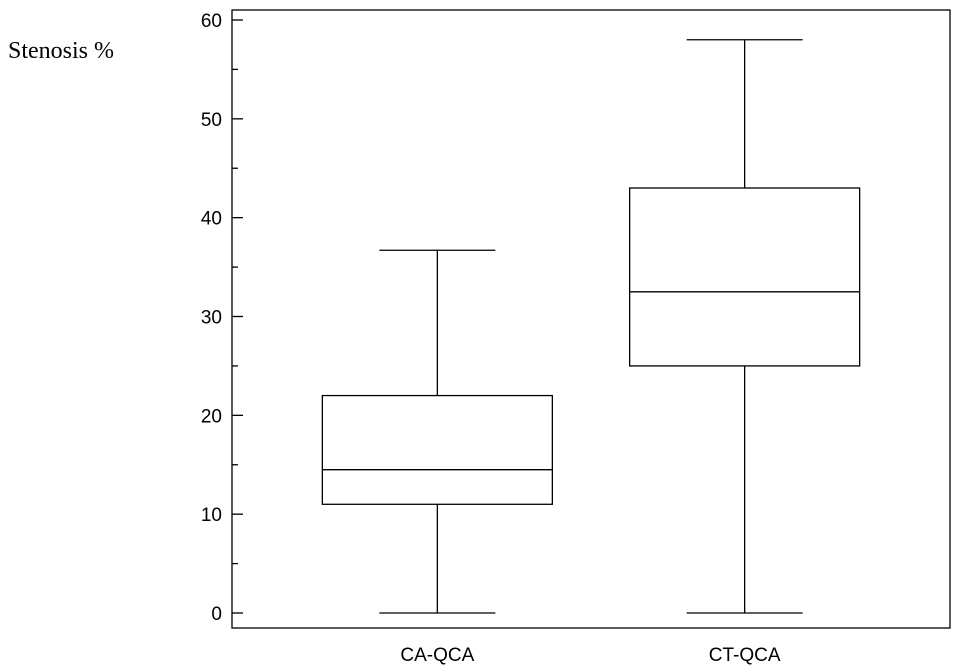 This screenshot has width=965, height=665. Describe the element at coordinates (211, 219) in the screenshot. I see `y-tick-label: 40` at that location.